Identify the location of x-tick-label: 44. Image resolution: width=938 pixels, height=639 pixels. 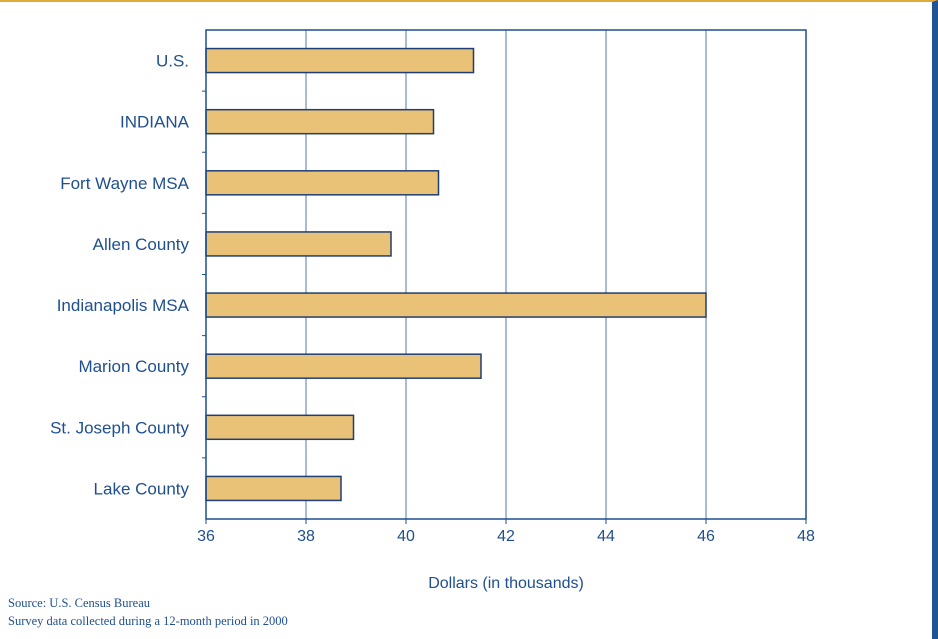
(606, 536).